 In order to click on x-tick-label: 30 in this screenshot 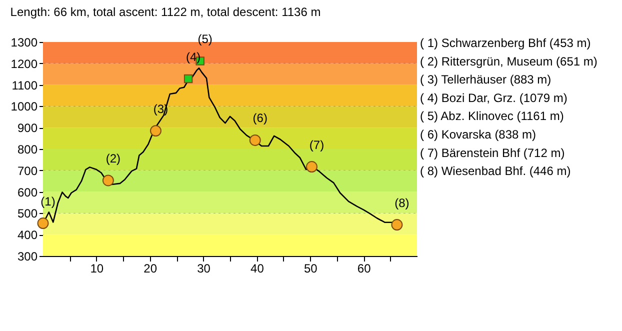, I will do `click(204, 269)`.